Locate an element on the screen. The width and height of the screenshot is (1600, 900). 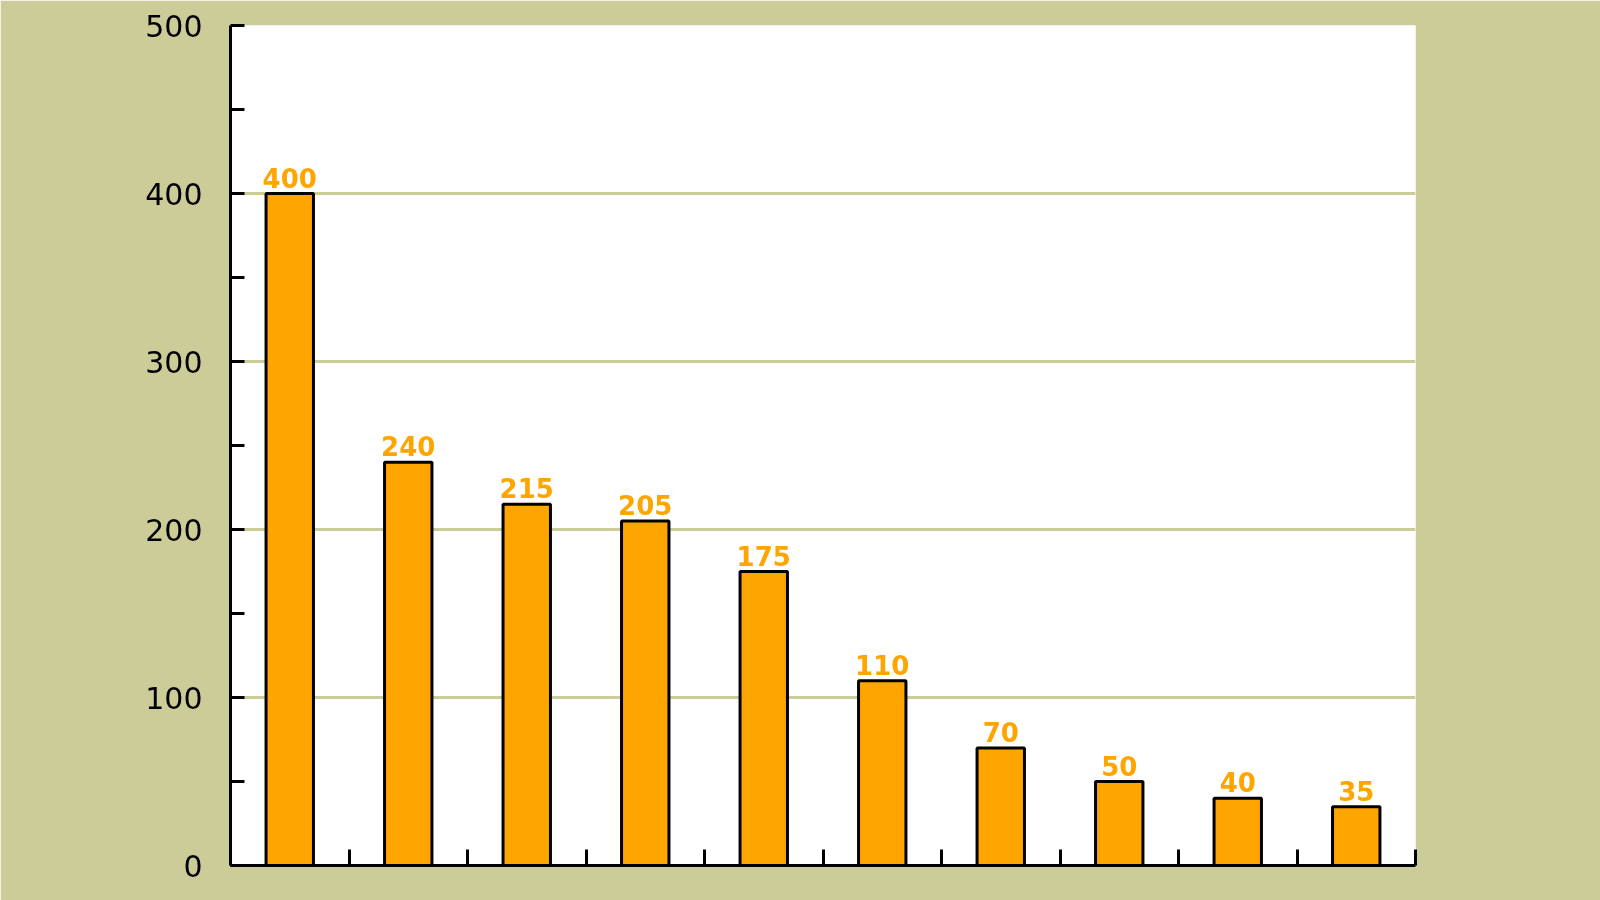
data-label: 110 is located at coordinates (882, 665).